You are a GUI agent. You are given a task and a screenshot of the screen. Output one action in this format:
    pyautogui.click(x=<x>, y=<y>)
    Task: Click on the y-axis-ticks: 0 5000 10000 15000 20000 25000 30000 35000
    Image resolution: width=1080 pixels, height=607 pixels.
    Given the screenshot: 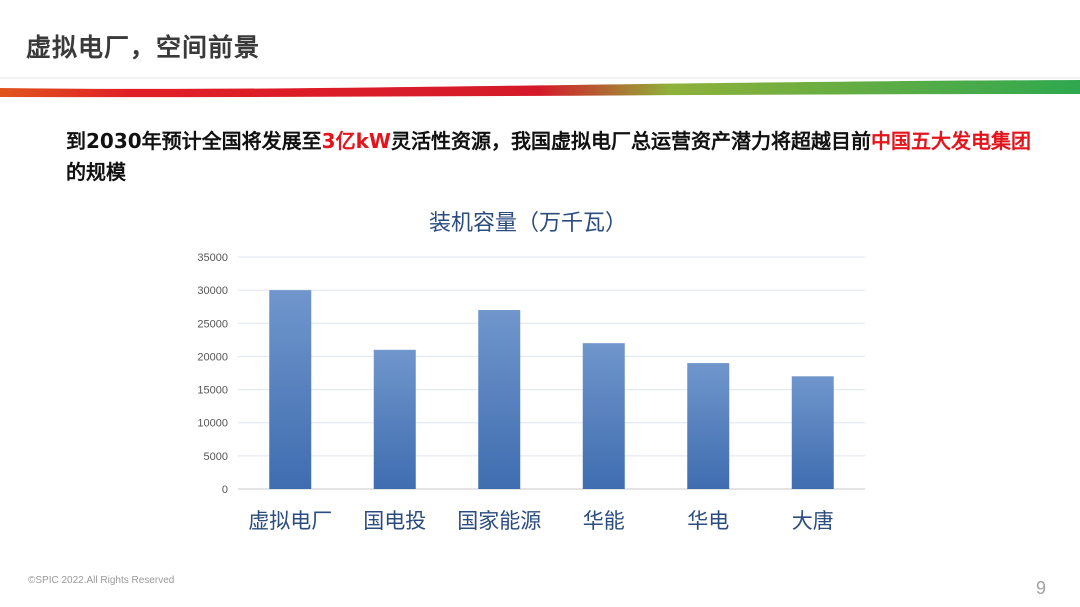 What is the action you would take?
    pyautogui.click(x=212, y=374)
    